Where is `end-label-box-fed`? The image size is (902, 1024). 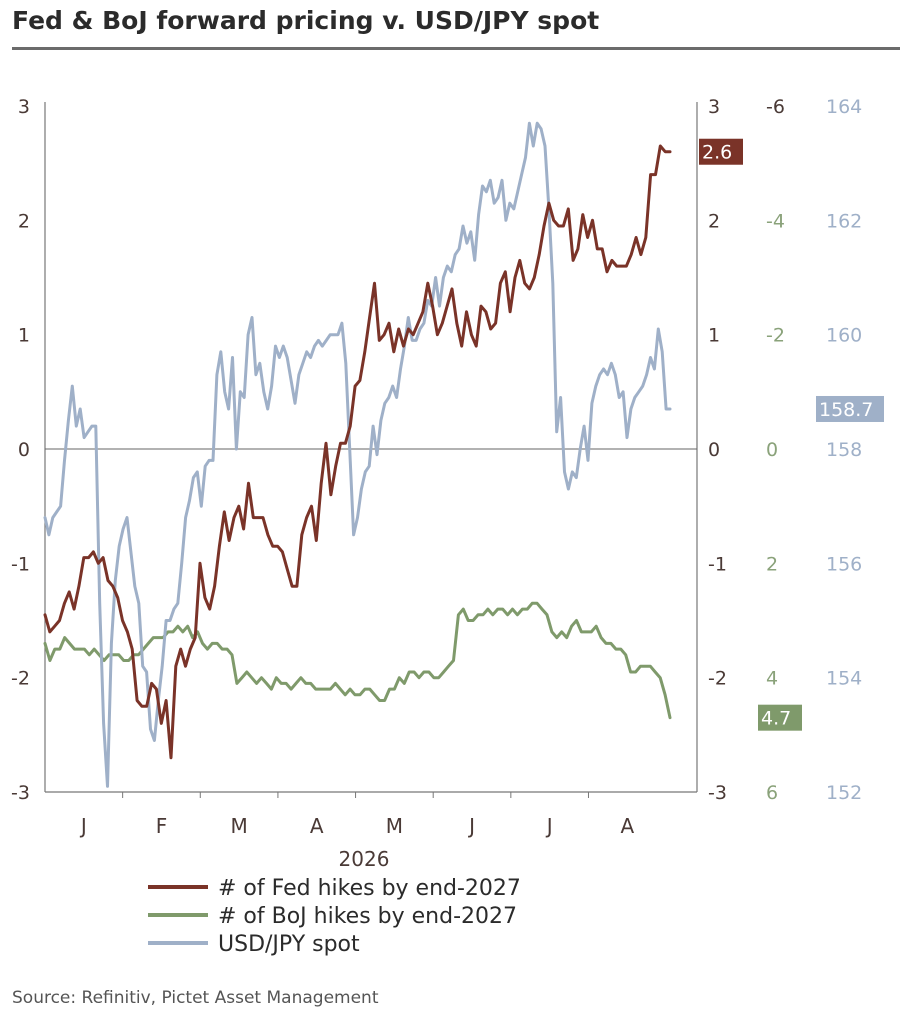
end-label-box-fed is located at coordinates (721, 151).